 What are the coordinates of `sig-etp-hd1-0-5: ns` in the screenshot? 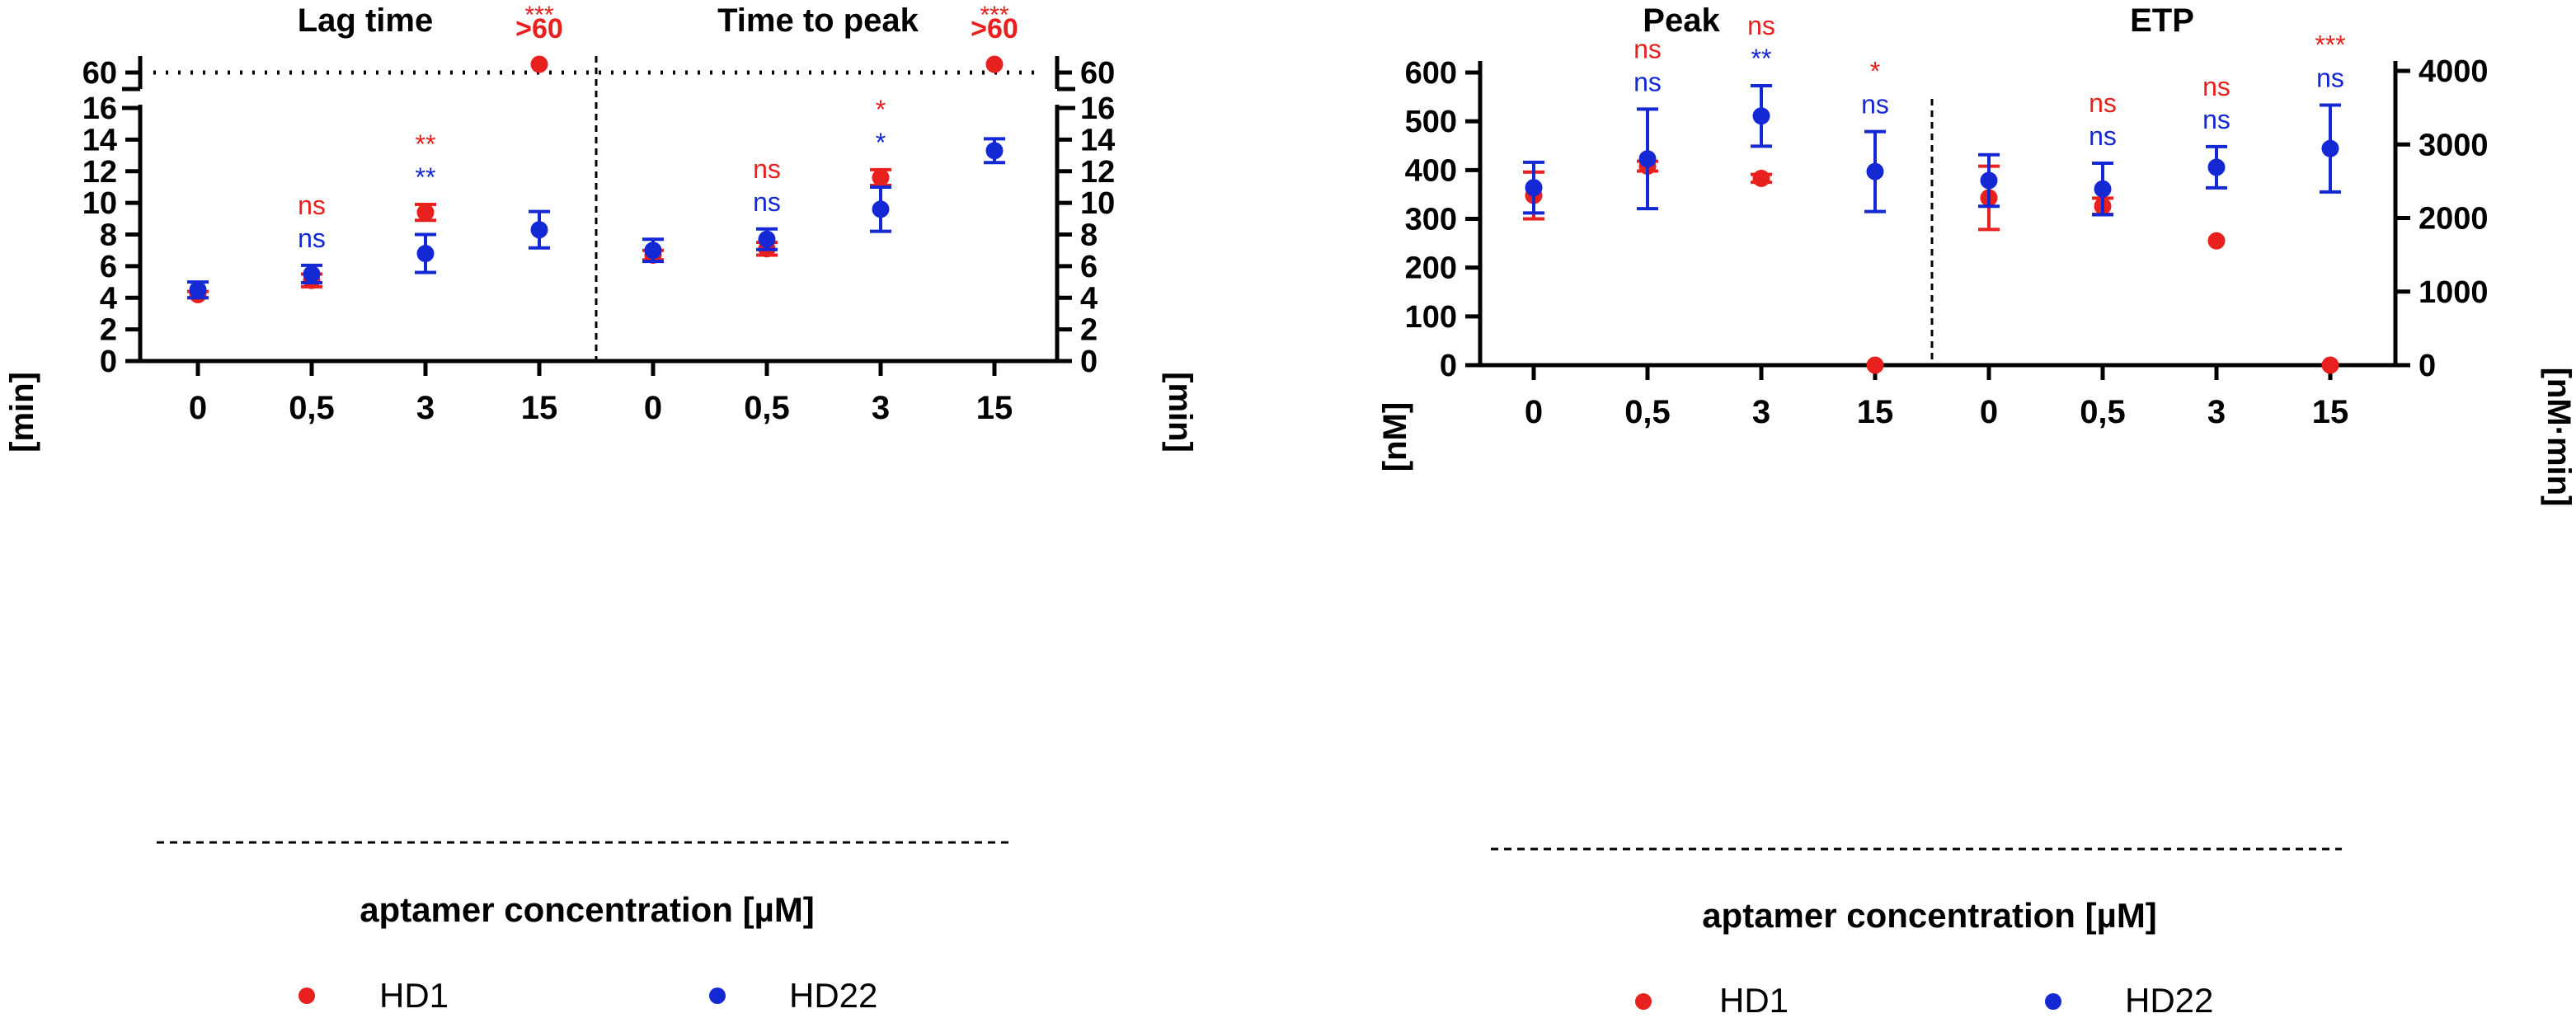 It's located at (2103, 103).